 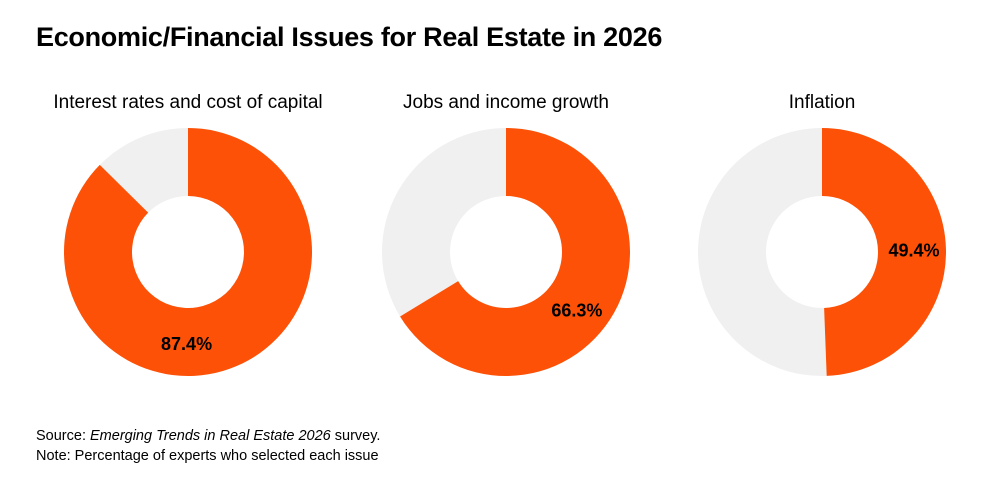 What do you see at coordinates (188, 102) in the screenshot?
I see `donut-title: Interest rates and cost of capital` at bounding box center [188, 102].